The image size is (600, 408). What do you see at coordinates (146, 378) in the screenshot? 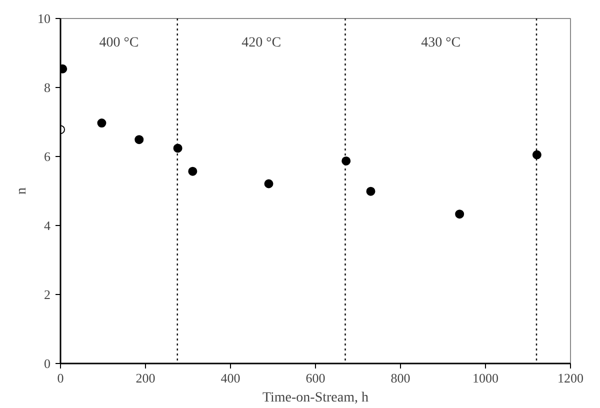
I see `x-tick-label: 200` at bounding box center [146, 378].